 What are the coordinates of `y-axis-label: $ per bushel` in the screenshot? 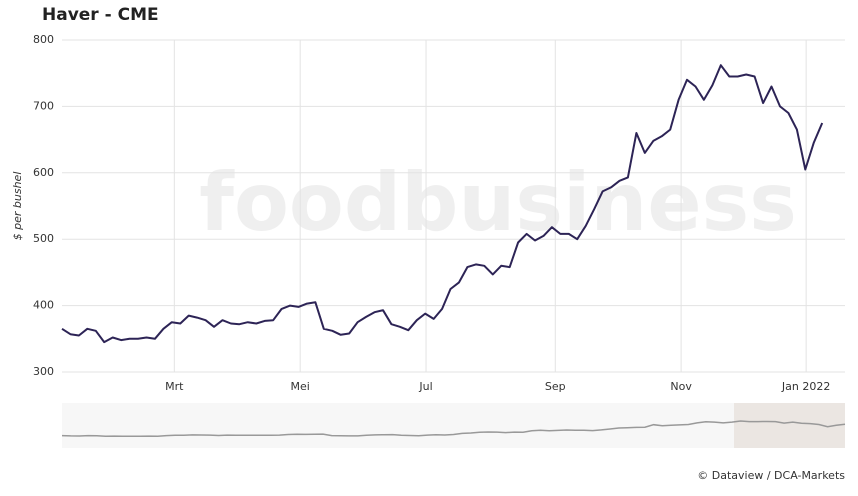 It's located at (17, 206).